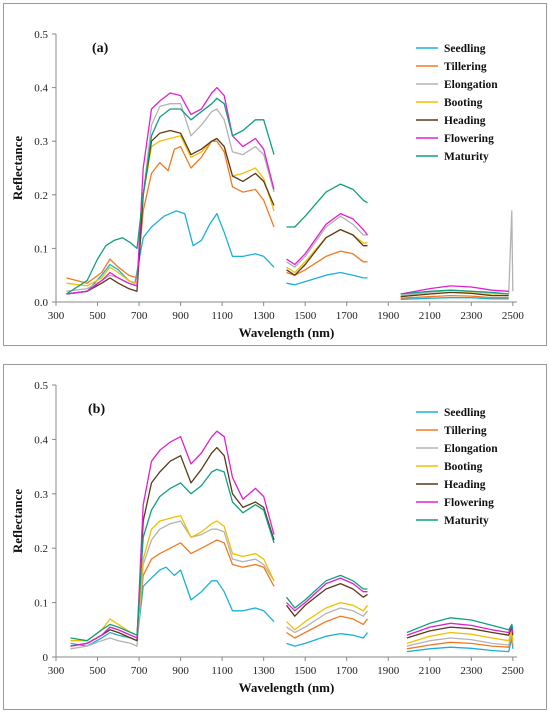 This screenshot has height=714, width=550. Describe the element at coordinates (100, 48) in the screenshot. I see `panel-label: (a)` at that location.